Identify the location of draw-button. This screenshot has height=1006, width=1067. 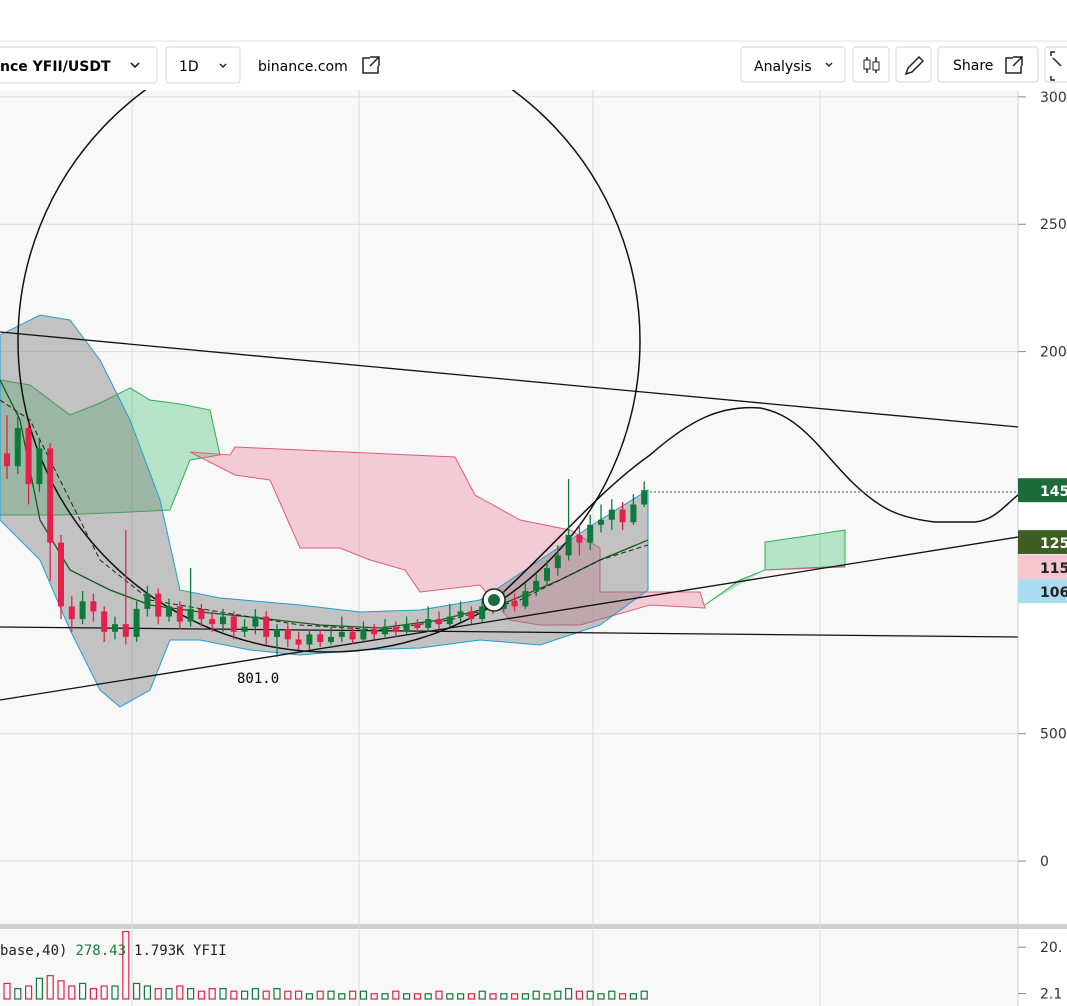
(913, 64).